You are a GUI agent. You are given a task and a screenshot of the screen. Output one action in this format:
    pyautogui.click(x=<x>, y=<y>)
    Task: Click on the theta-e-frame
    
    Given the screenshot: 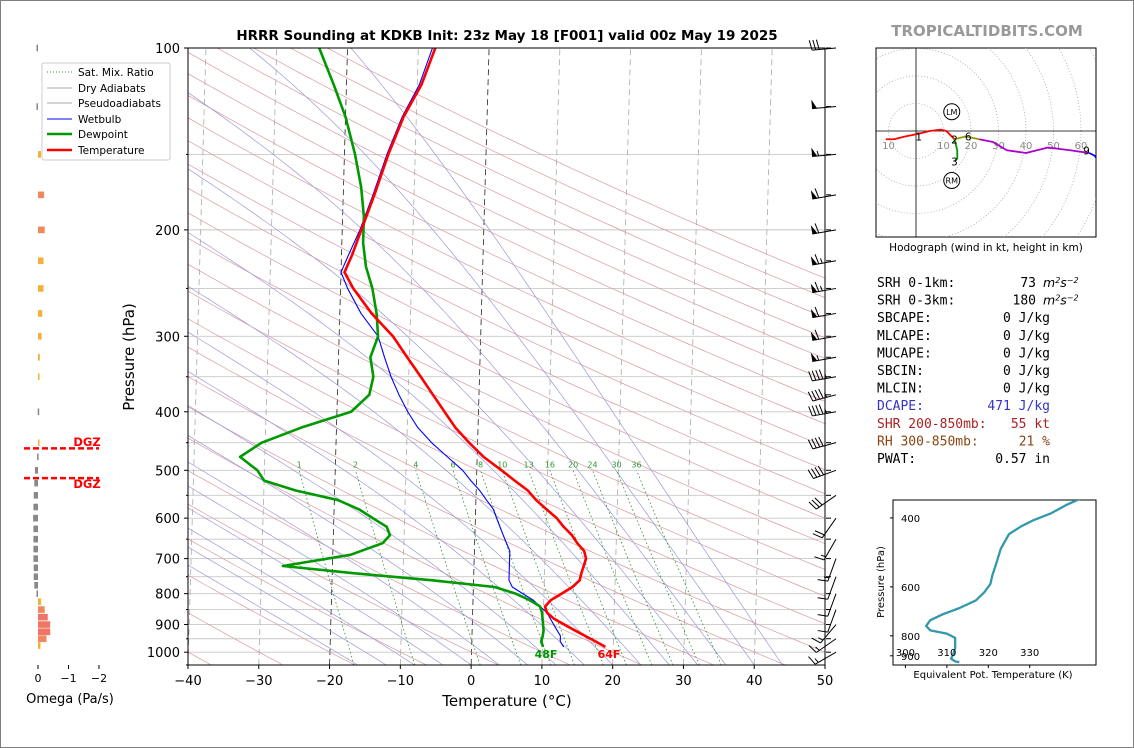 What is the action you would take?
    pyautogui.click(x=994, y=582)
    